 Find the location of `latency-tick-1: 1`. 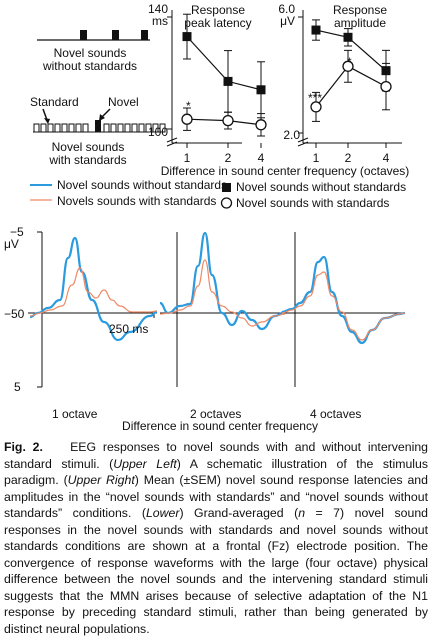

latency-tick-1: 1 is located at coordinates (187, 158).